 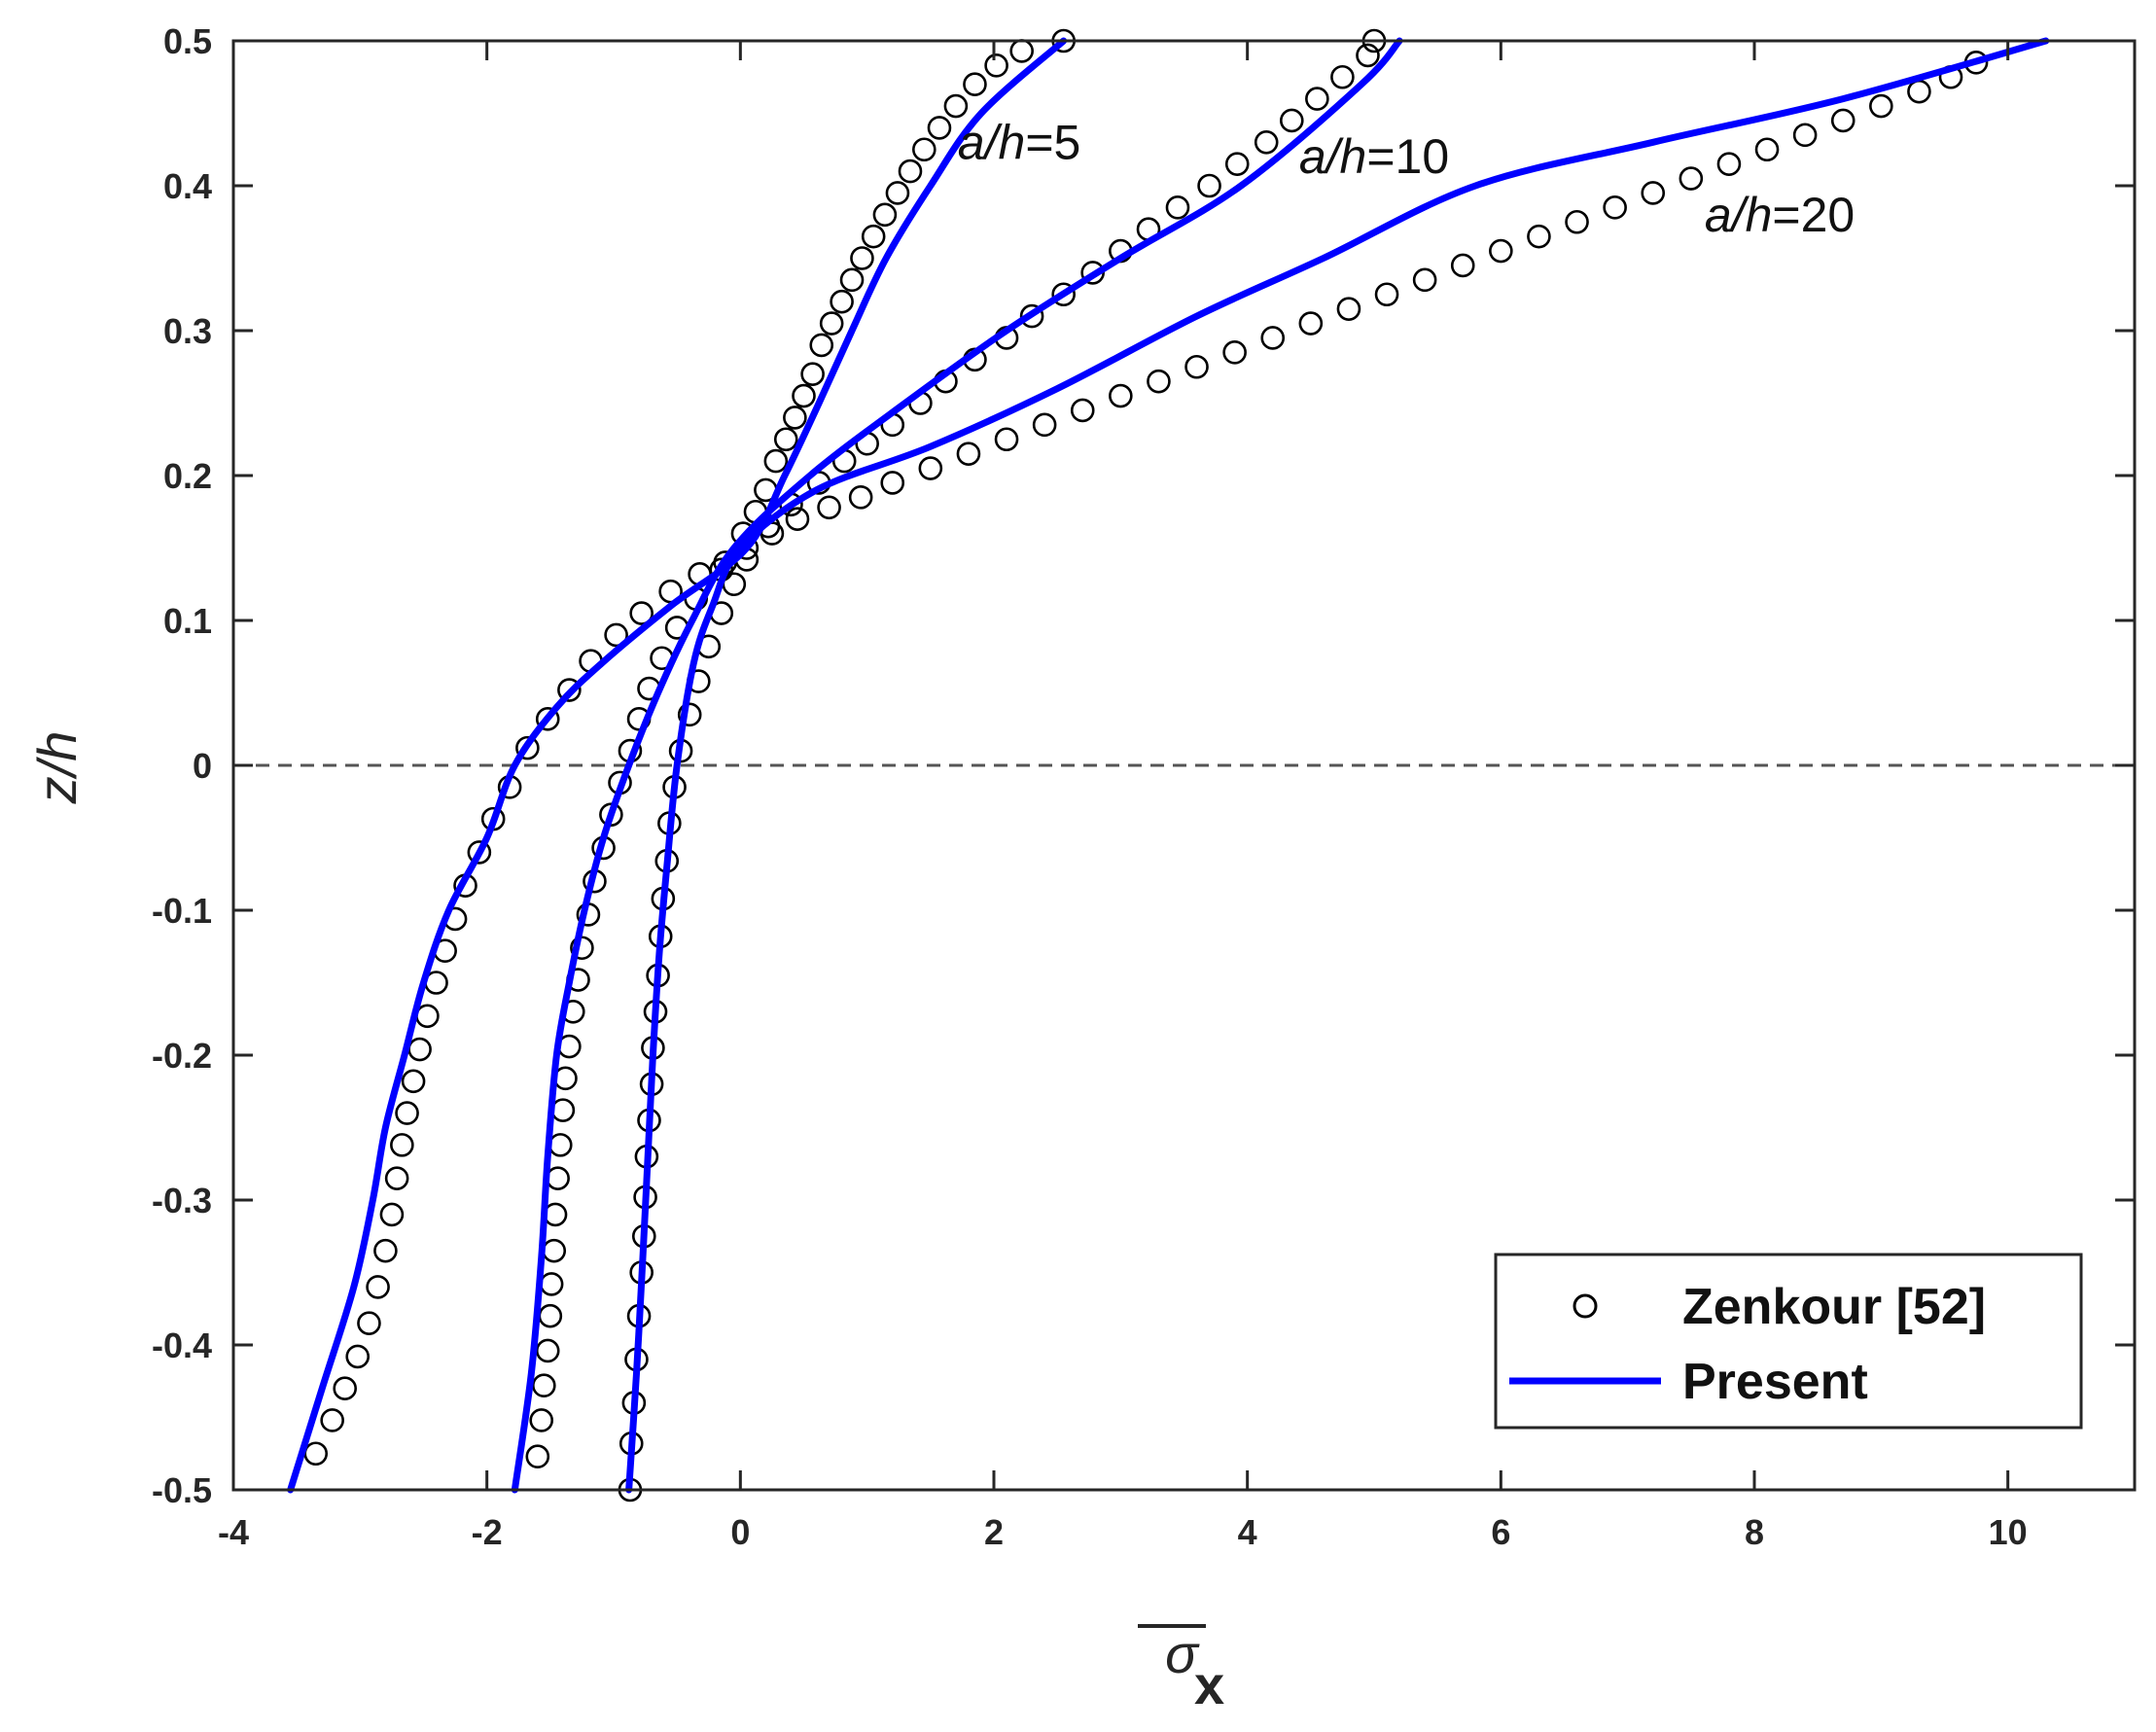 I want to click on legend-label-present: Present, so click(x=1775, y=1382).